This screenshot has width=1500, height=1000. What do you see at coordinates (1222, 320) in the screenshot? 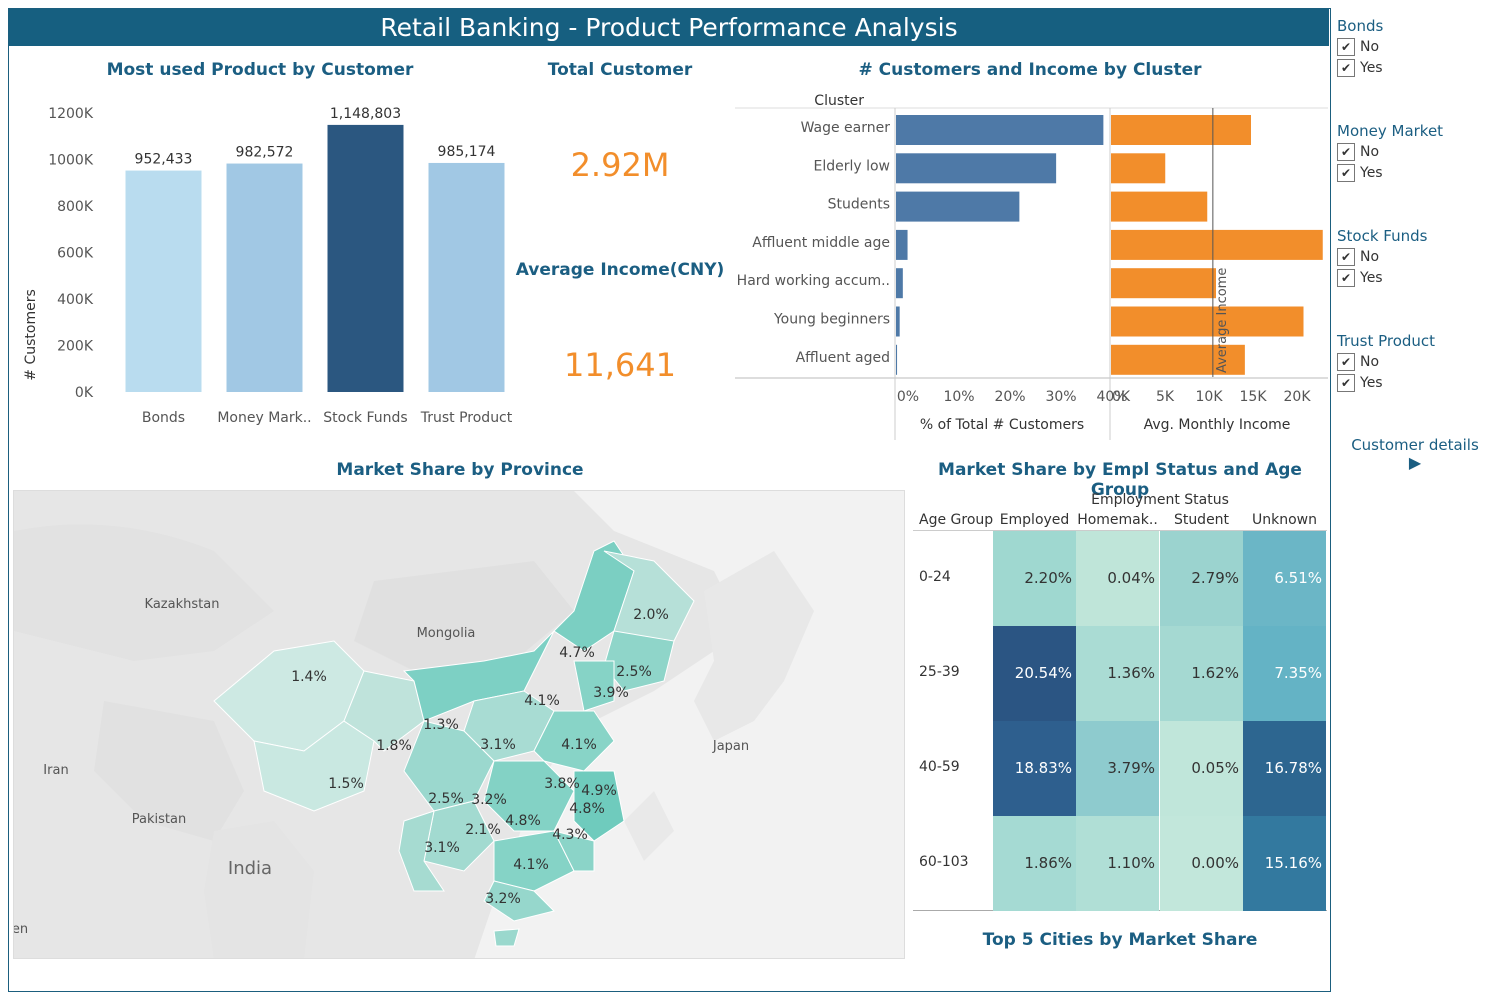
I see `average-income-reference-label: Average Income` at bounding box center [1222, 320].